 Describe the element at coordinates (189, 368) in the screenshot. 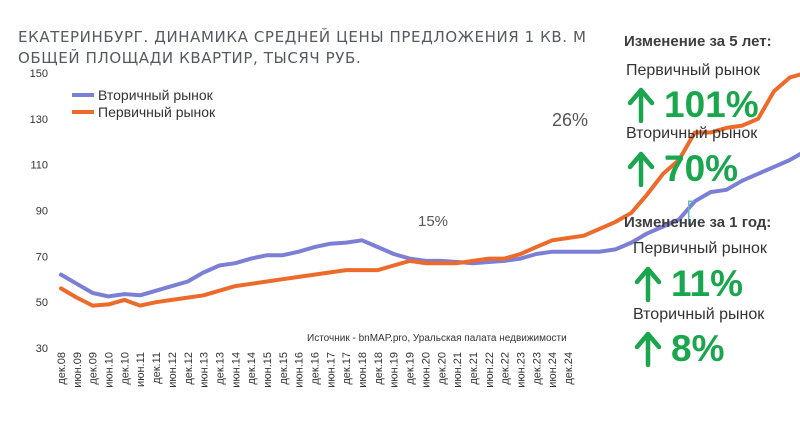

I see `x-tick-label: дек.12` at that location.